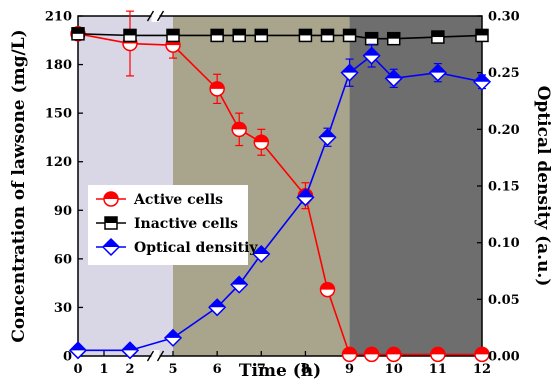 This screenshot has height=382, width=556. I want to click on y-left-tick-label: 210, so click(58, 17).